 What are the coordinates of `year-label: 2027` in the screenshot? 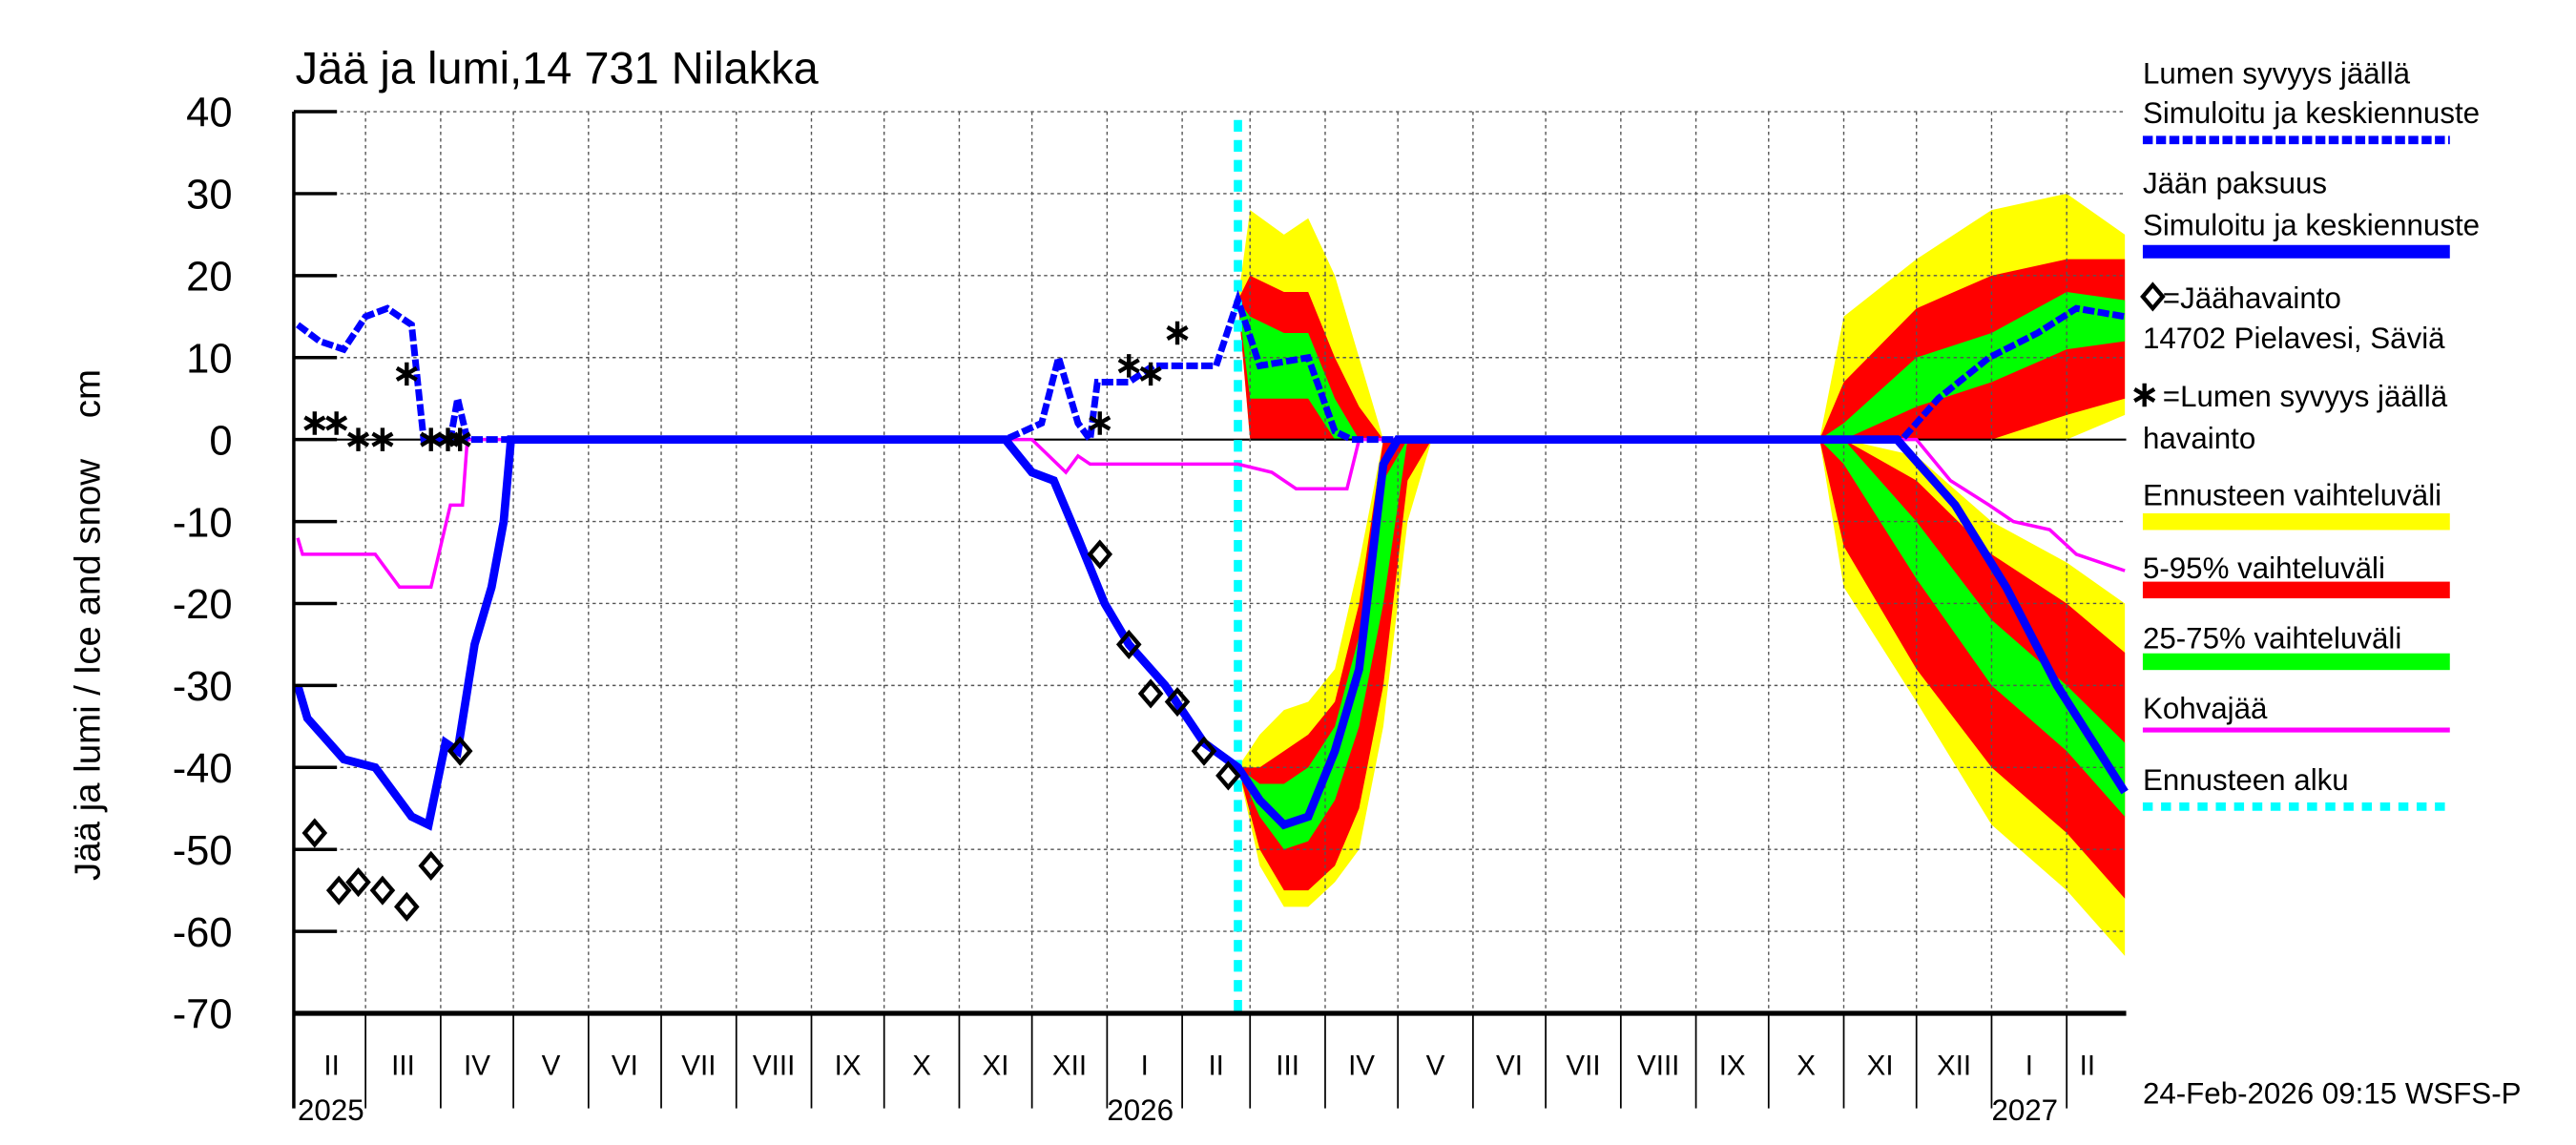 It's located at (2024, 1110).